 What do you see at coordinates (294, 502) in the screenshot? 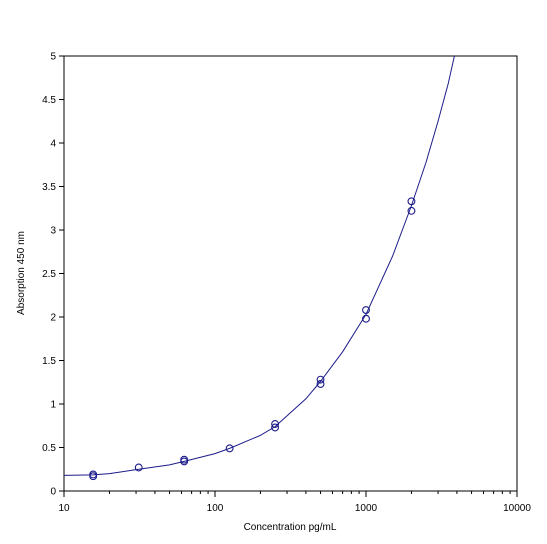
I see `x-axis-ticks: 10 100 1000 10000` at bounding box center [294, 502].